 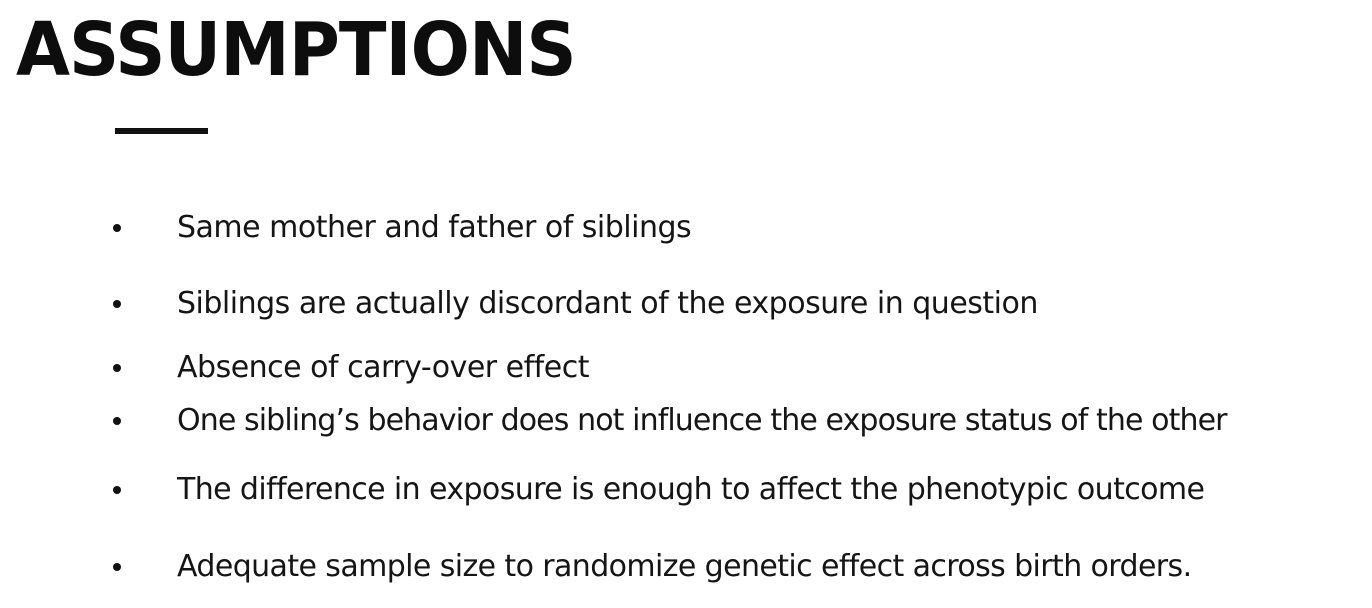 What do you see at coordinates (296, 50) in the screenshot?
I see `slide-title: ASSUMPTIONS` at bounding box center [296, 50].